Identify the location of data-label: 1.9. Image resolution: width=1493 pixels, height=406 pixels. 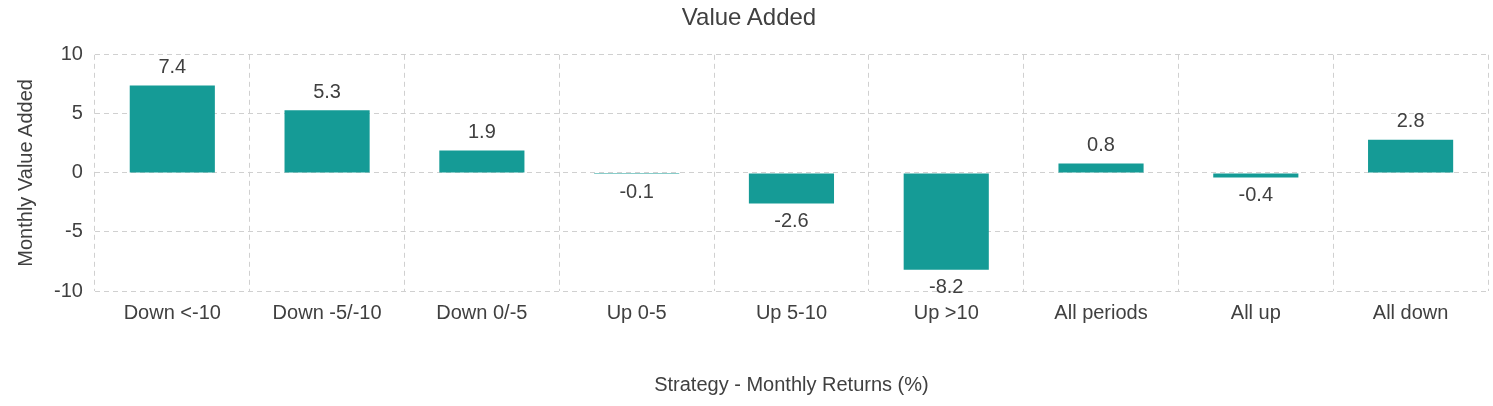
(481, 130).